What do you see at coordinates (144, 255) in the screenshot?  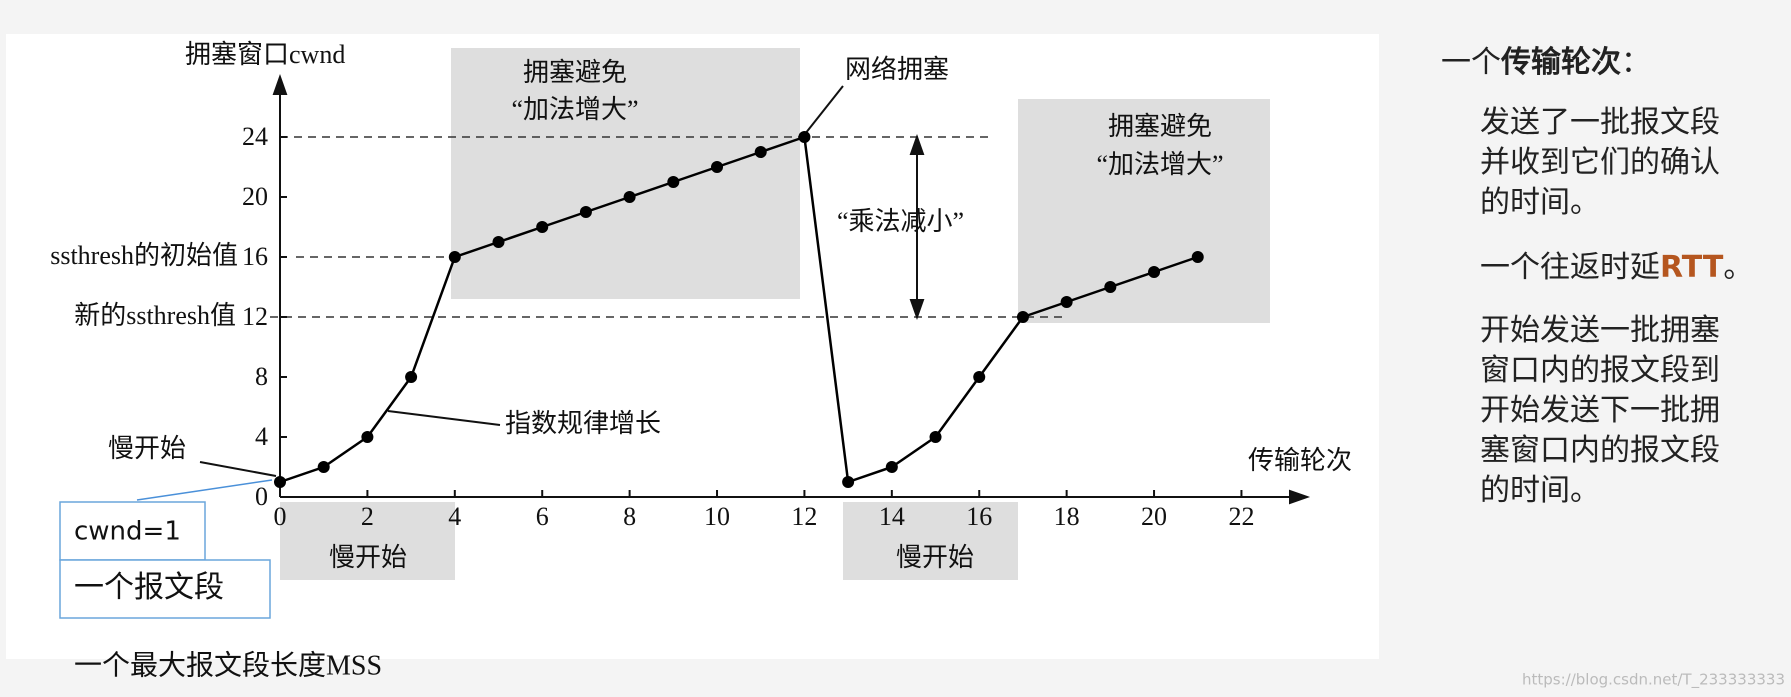 I see `annotation: ssthresh的初始值` at bounding box center [144, 255].